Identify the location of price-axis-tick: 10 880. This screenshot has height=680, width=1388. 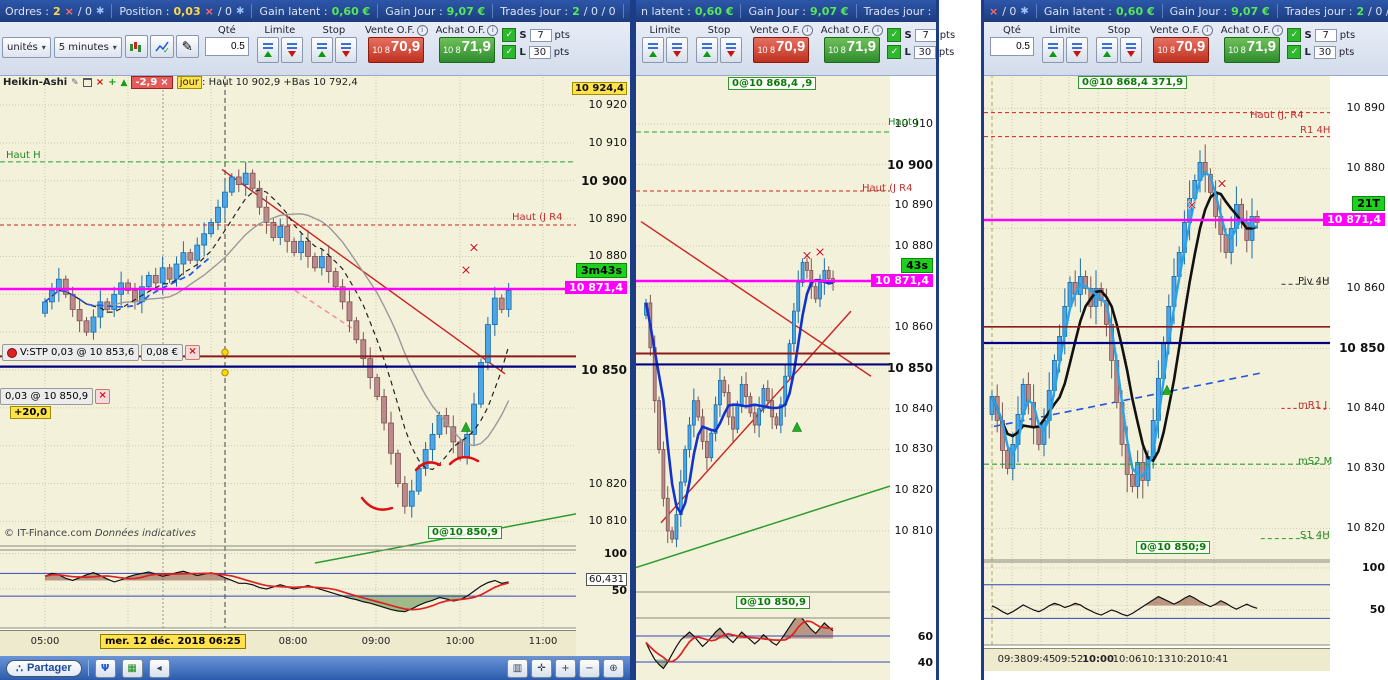
(914, 245).